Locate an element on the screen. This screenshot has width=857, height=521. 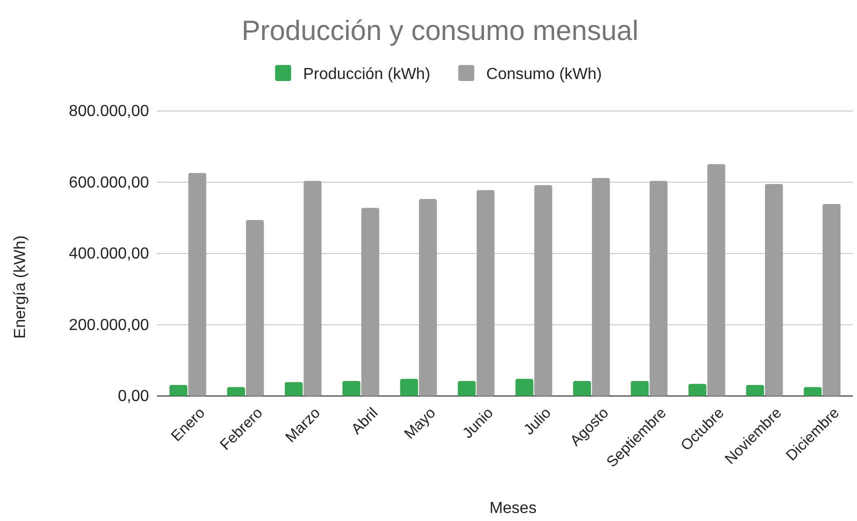
y-tick-label: 0,00 is located at coordinates (134, 397).